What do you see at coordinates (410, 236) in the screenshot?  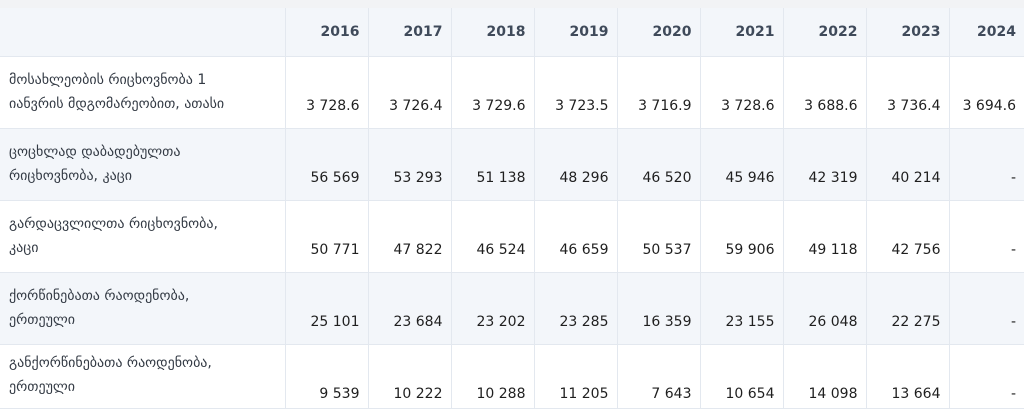 I see `table-cell: 47 822` at bounding box center [410, 236].